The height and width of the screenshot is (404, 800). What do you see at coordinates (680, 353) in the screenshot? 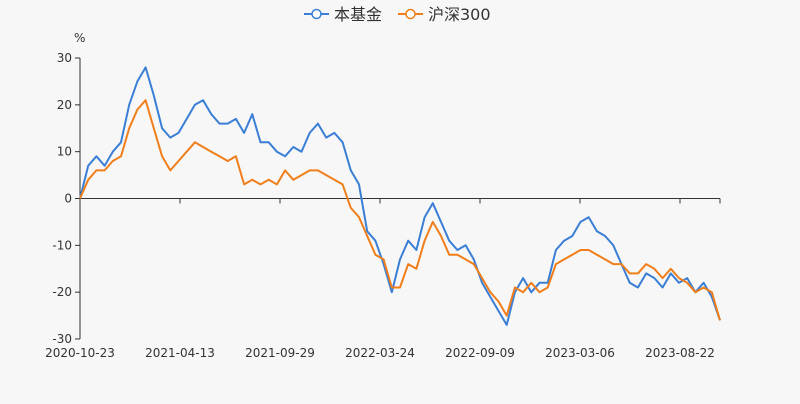
I see `x-tick-label: 2023-08-22` at bounding box center [680, 353].